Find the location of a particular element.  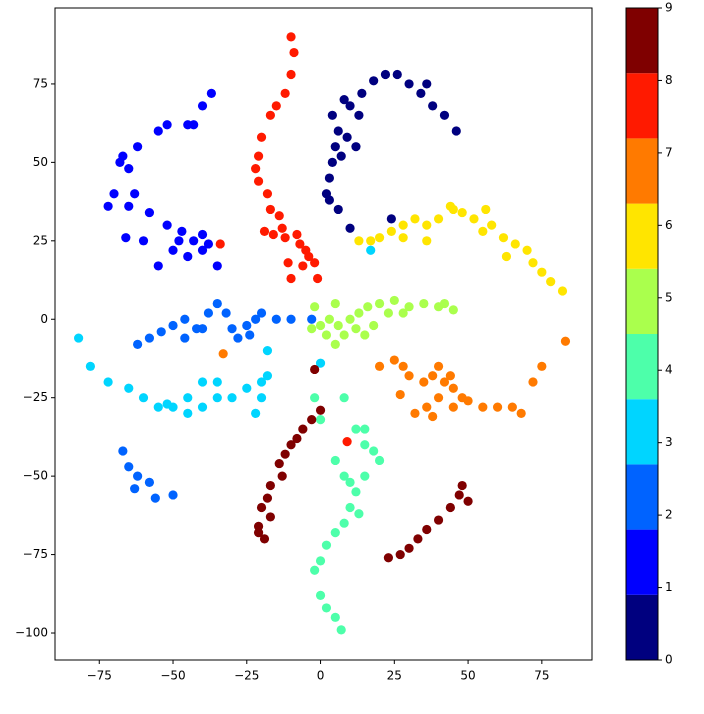

x-tick-label: −75 is located at coordinates (99, 676).